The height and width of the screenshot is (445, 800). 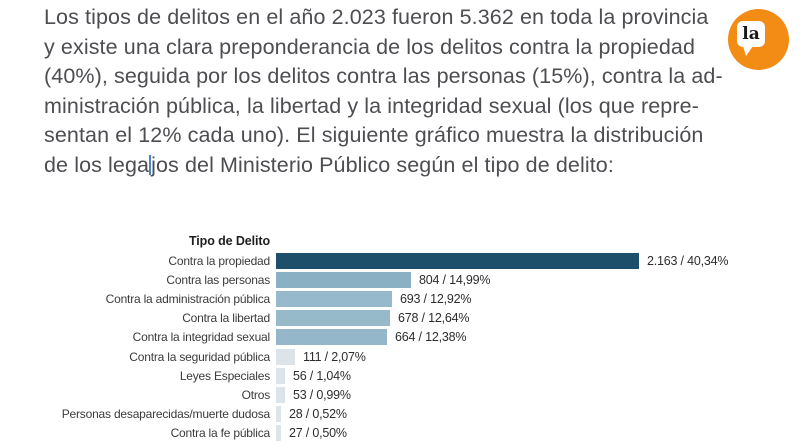 What do you see at coordinates (165, 414) in the screenshot?
I see `bar-category-label: Personas desaparecidas/muerte dudosa` at bounding box center [165, 414].